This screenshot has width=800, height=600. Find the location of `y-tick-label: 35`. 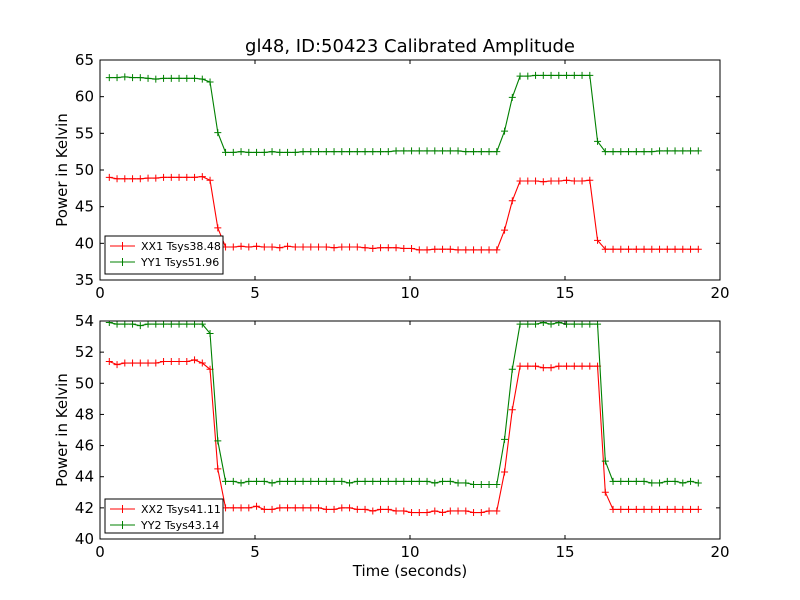

y-tick-label: 35 is located at coordinates (84, 280).